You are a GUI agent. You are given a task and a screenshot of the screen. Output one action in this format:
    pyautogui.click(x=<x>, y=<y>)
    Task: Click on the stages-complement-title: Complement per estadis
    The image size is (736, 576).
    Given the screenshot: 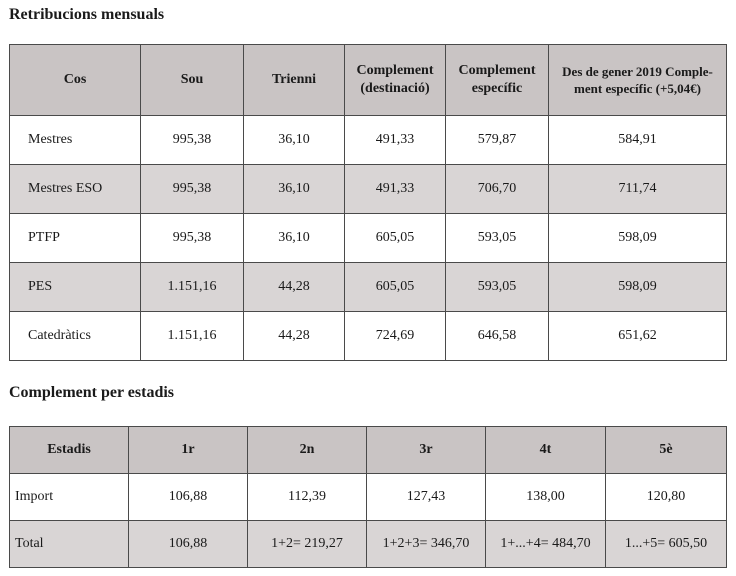 What is the action you would take?
    pyautogui.click(x=92, y=392)
    